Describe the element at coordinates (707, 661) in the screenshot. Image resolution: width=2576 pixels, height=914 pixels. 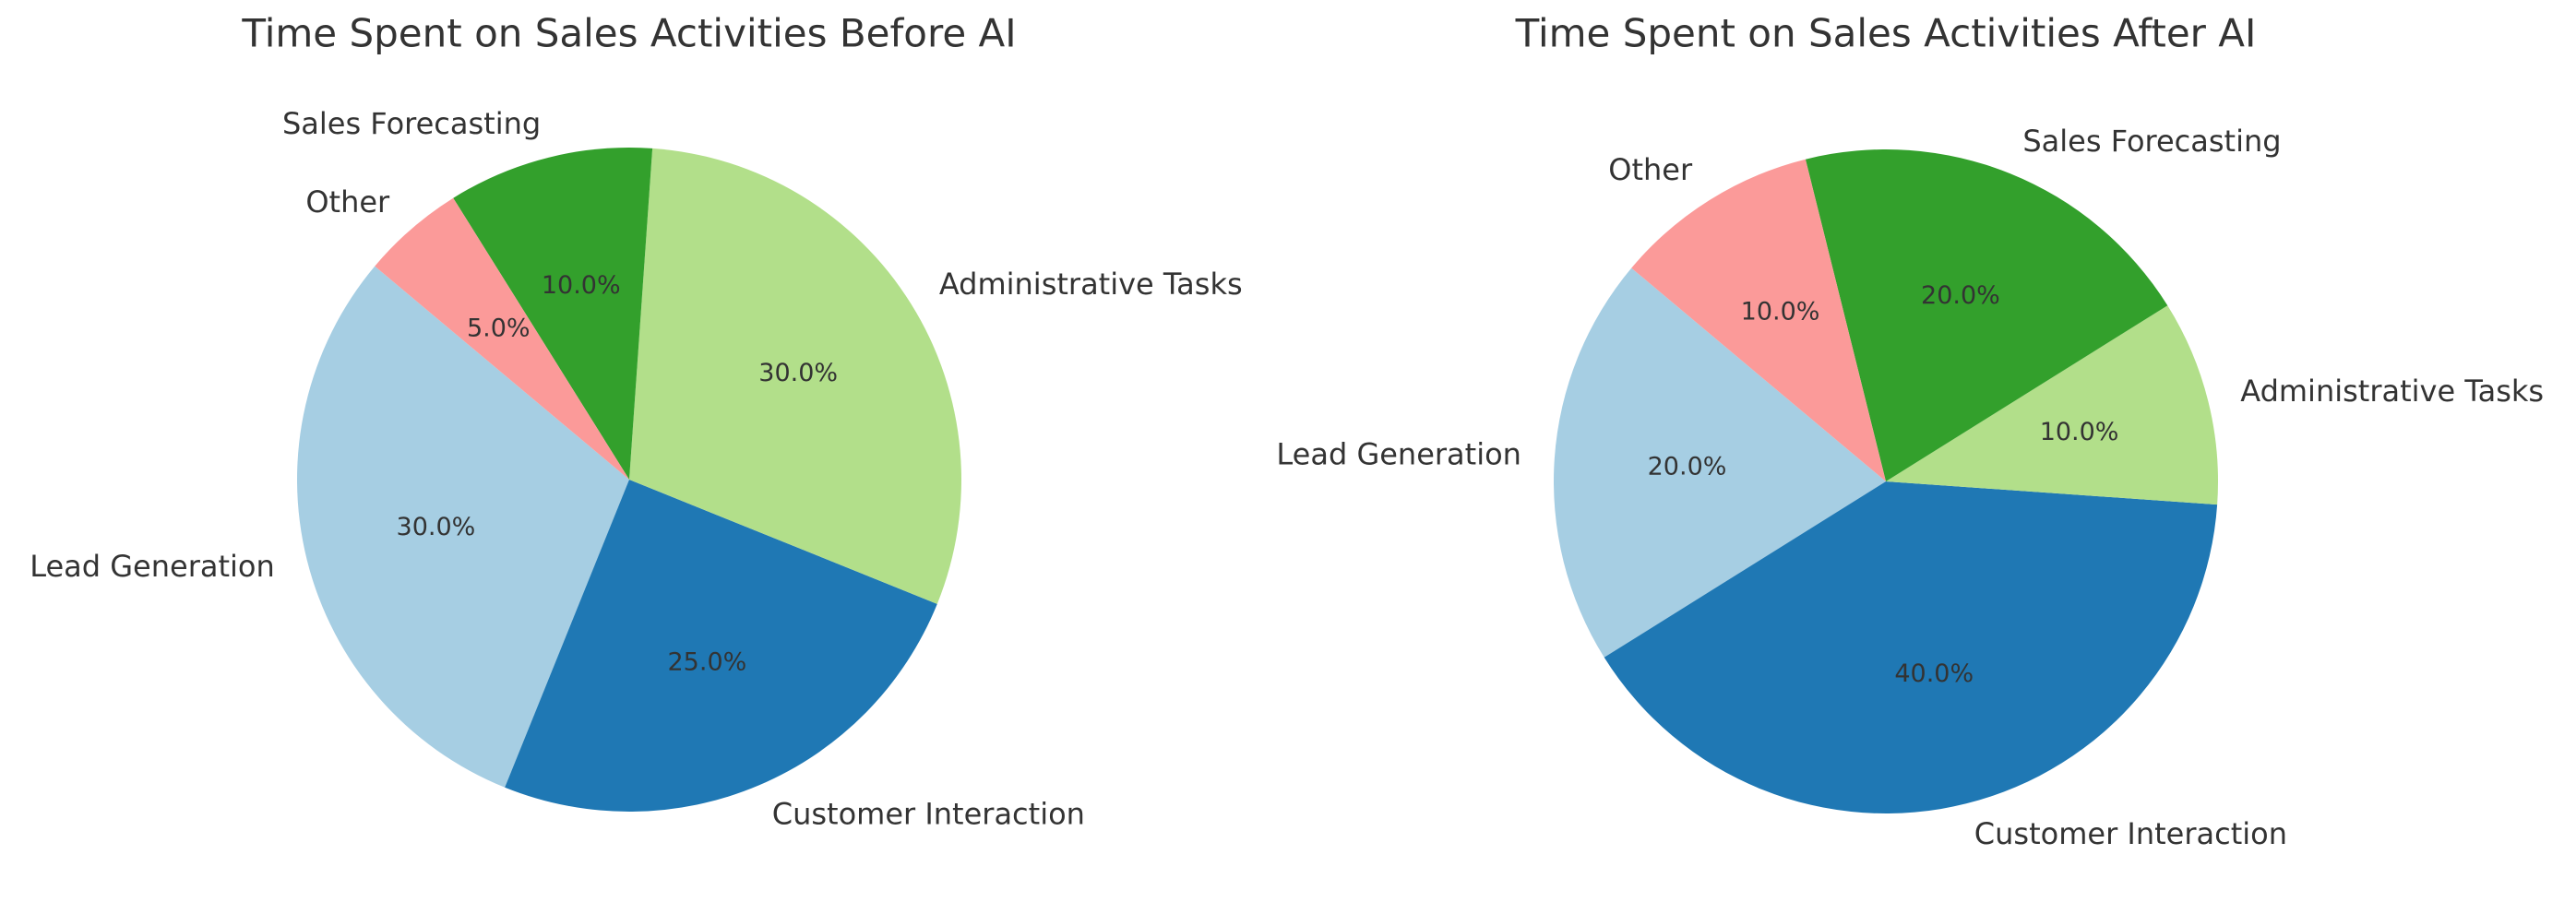
I see `value-label: 25.0%` at that location.